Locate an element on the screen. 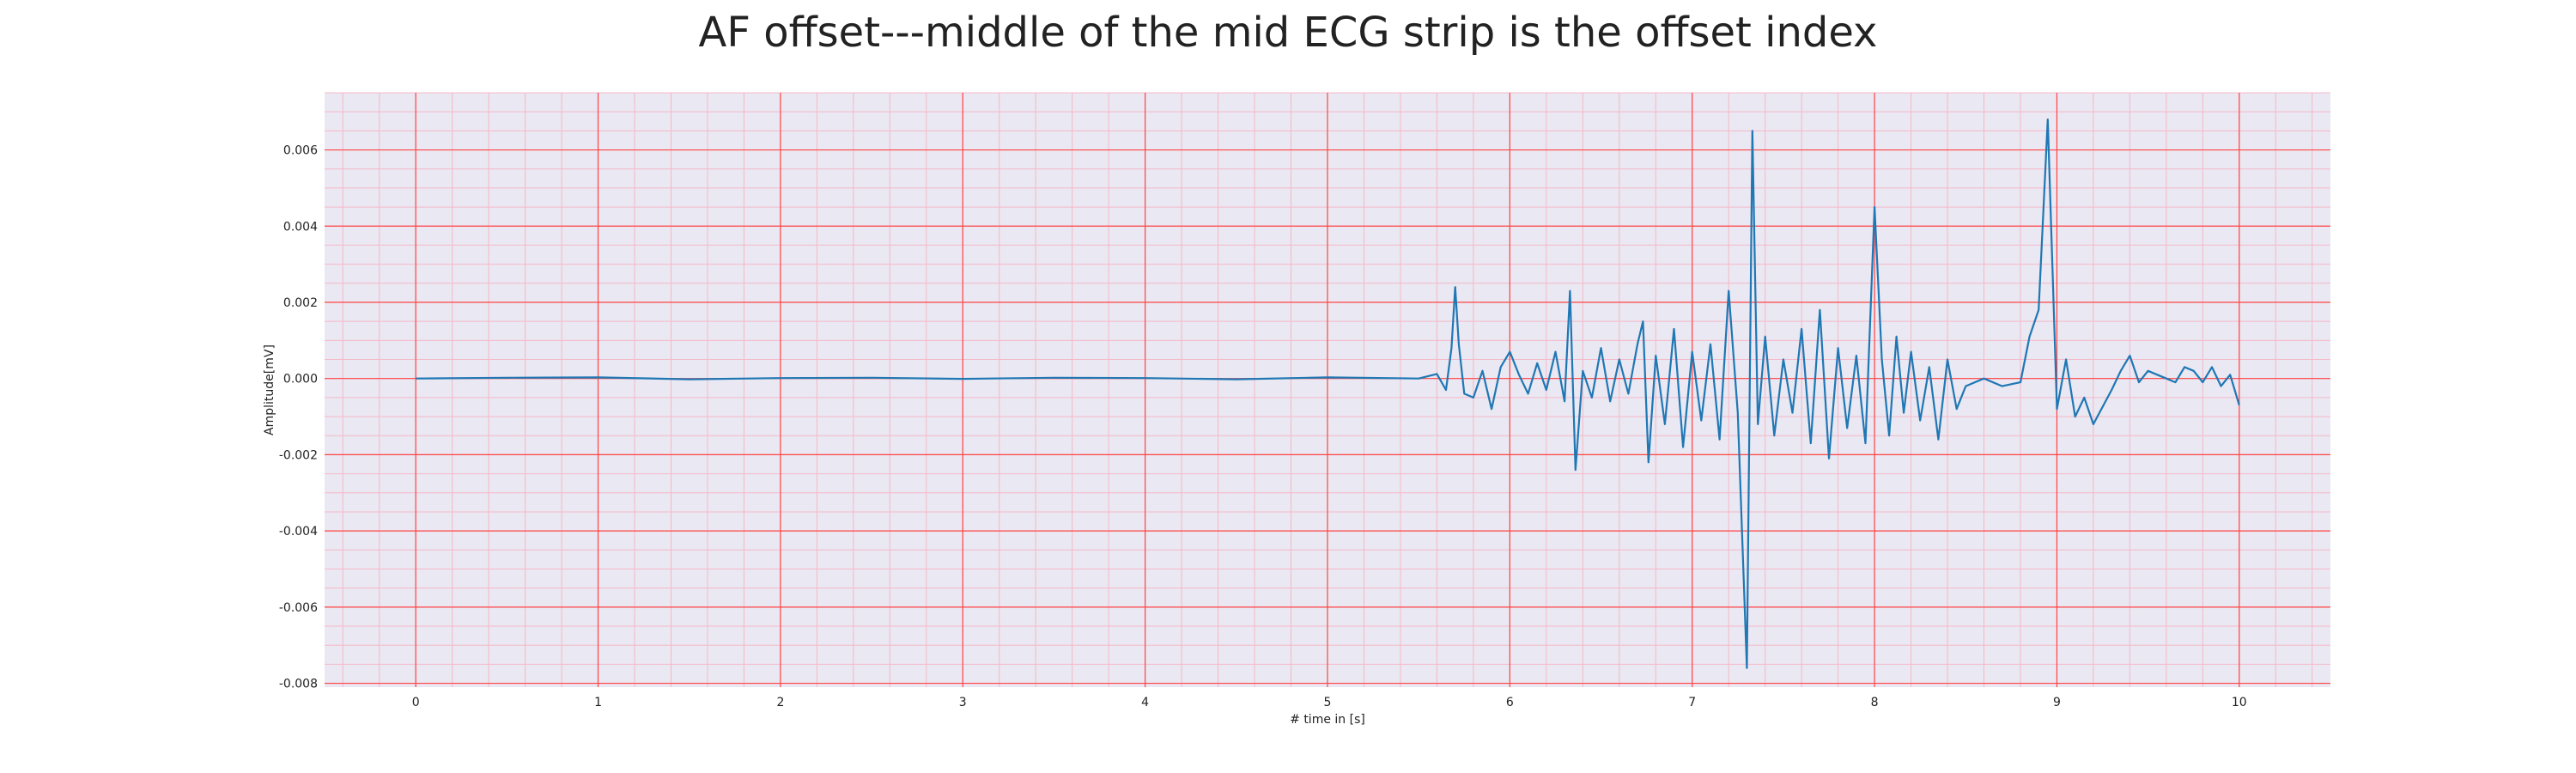  x-tick-label: 10 is located at coordinates (2239, 702).